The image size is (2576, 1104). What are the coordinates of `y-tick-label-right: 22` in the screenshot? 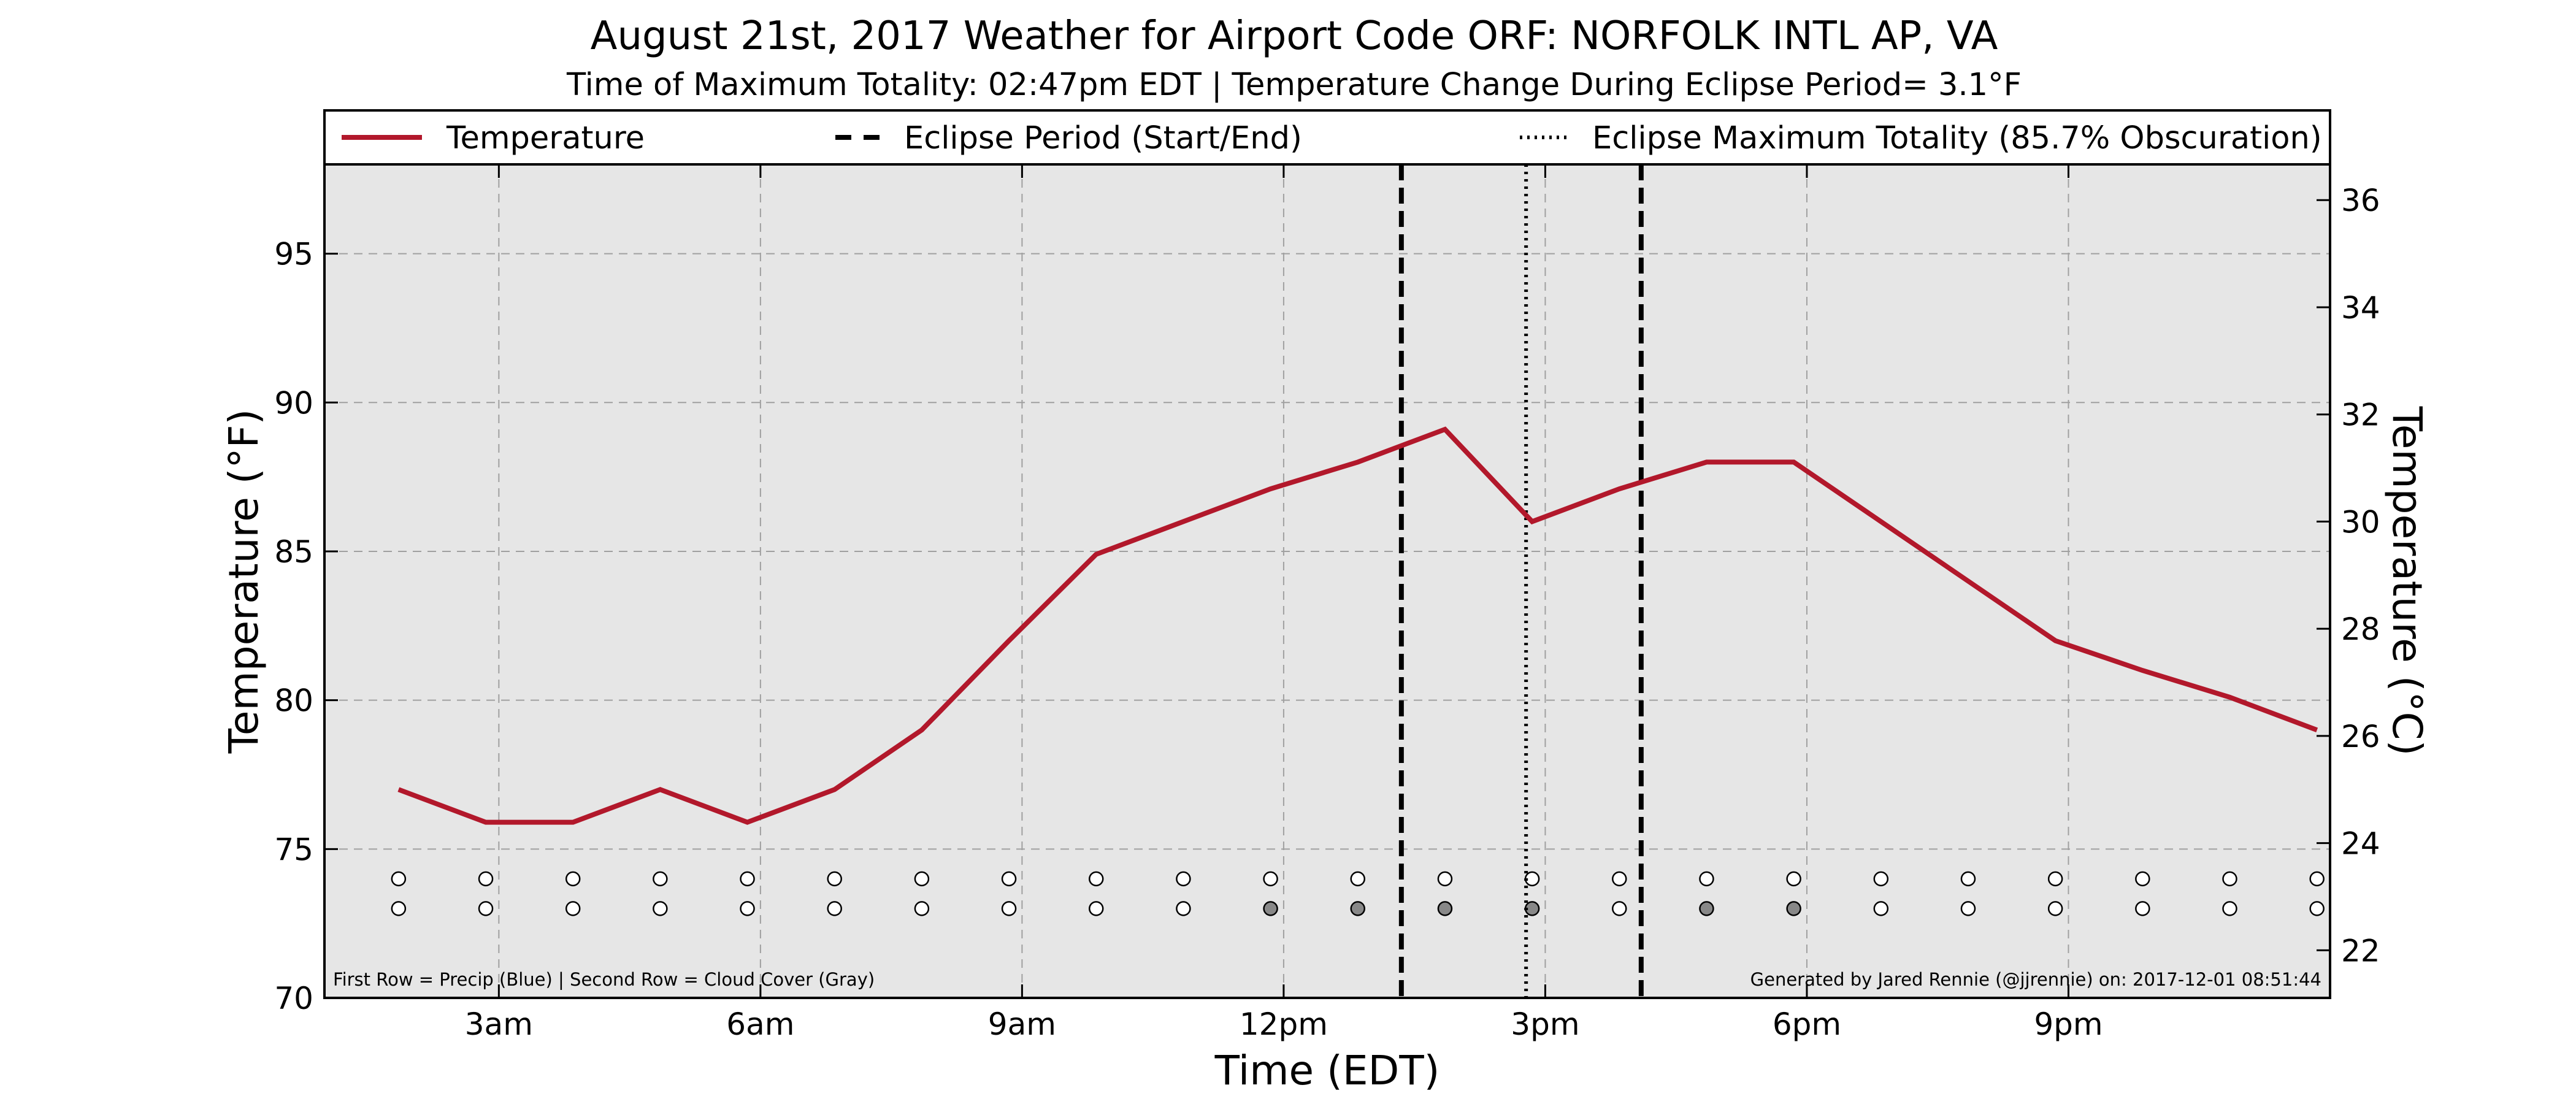 It's located at (2360, 950).